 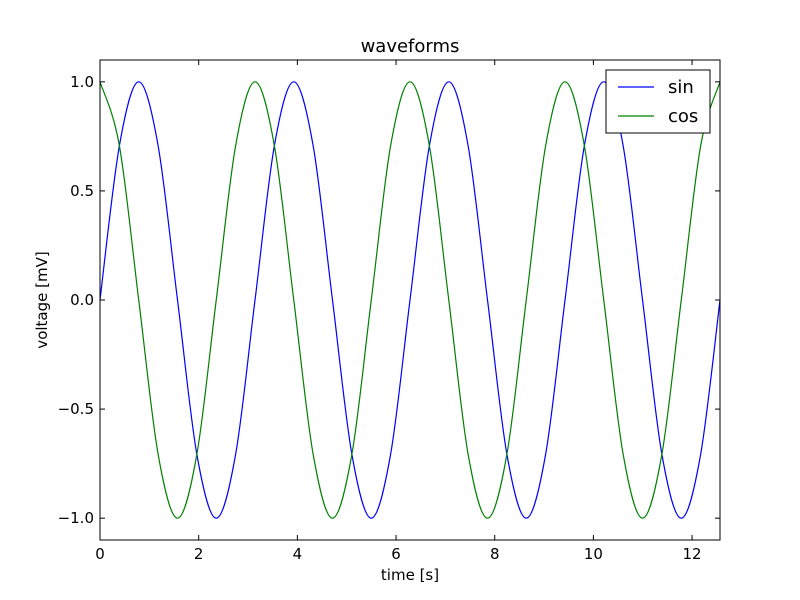 I want to click on x-tick-label: 4, so click(x=298, y=554).